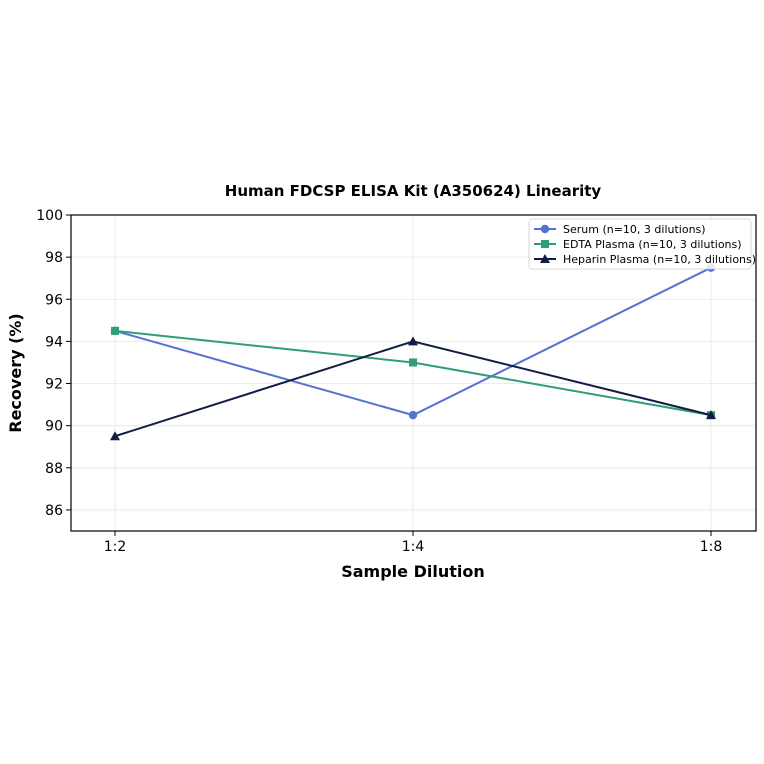  Describe the element at coordinates (711, 547) in the screenshot. I see `x-tick-label: 1:8` at that location.